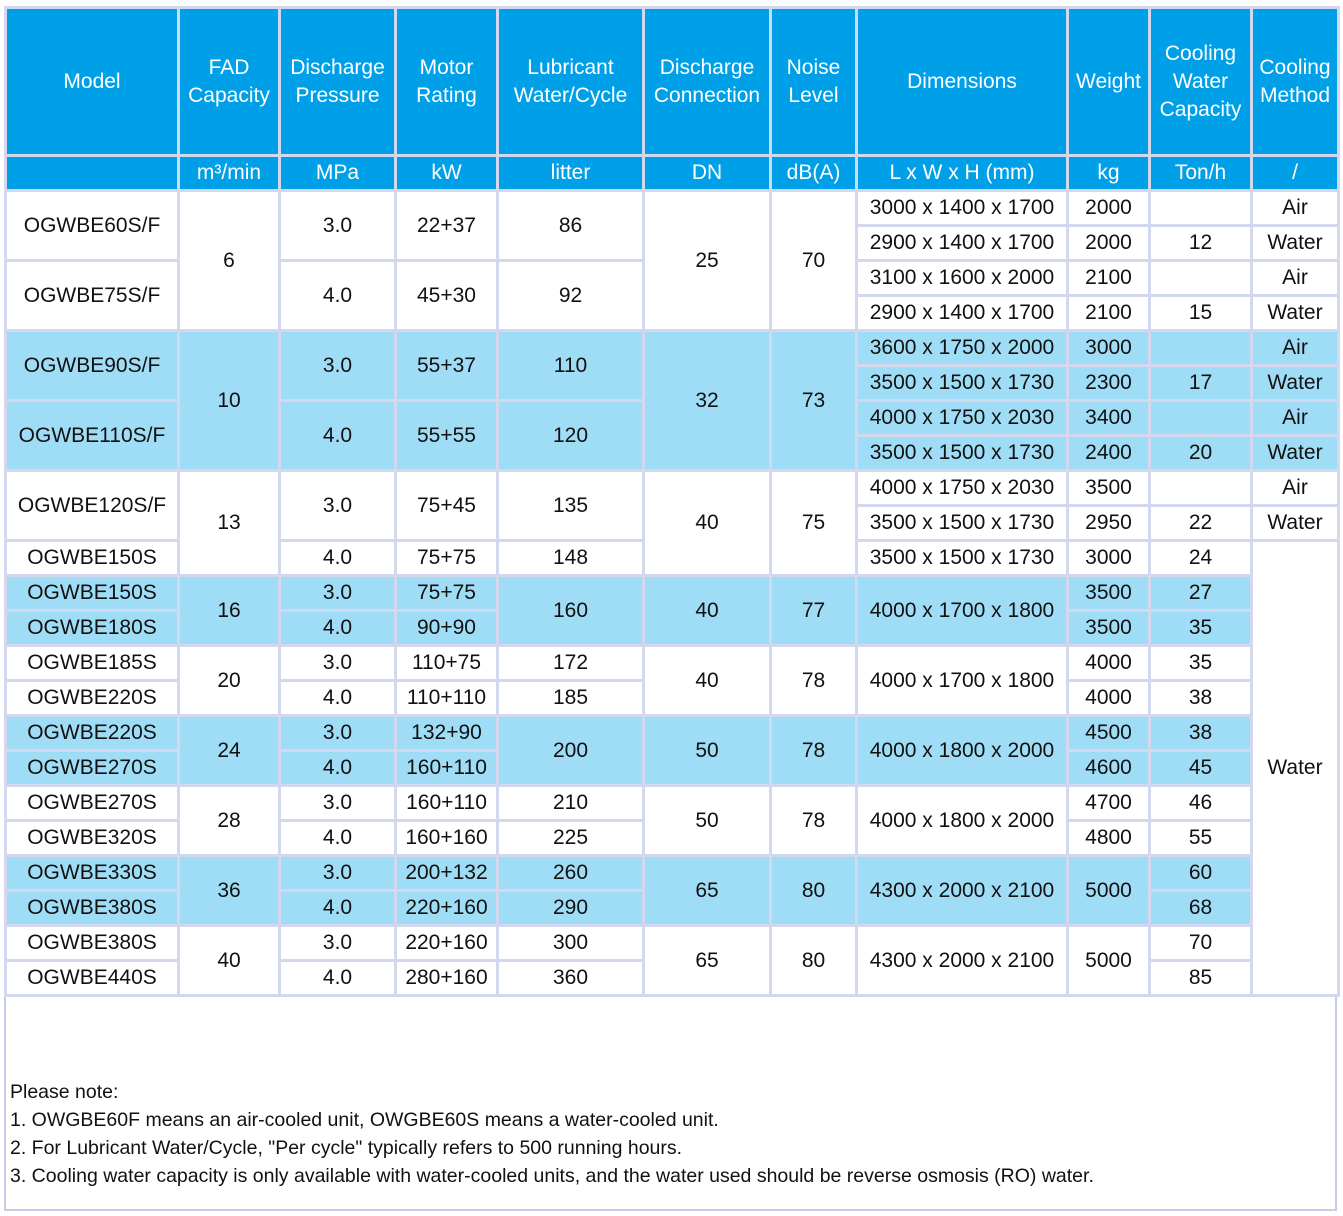 Image resolution: width=1343 pixels, height=1216 pixels. I want to click on model-cell: OGWBE60S/F, so click(92, 225).